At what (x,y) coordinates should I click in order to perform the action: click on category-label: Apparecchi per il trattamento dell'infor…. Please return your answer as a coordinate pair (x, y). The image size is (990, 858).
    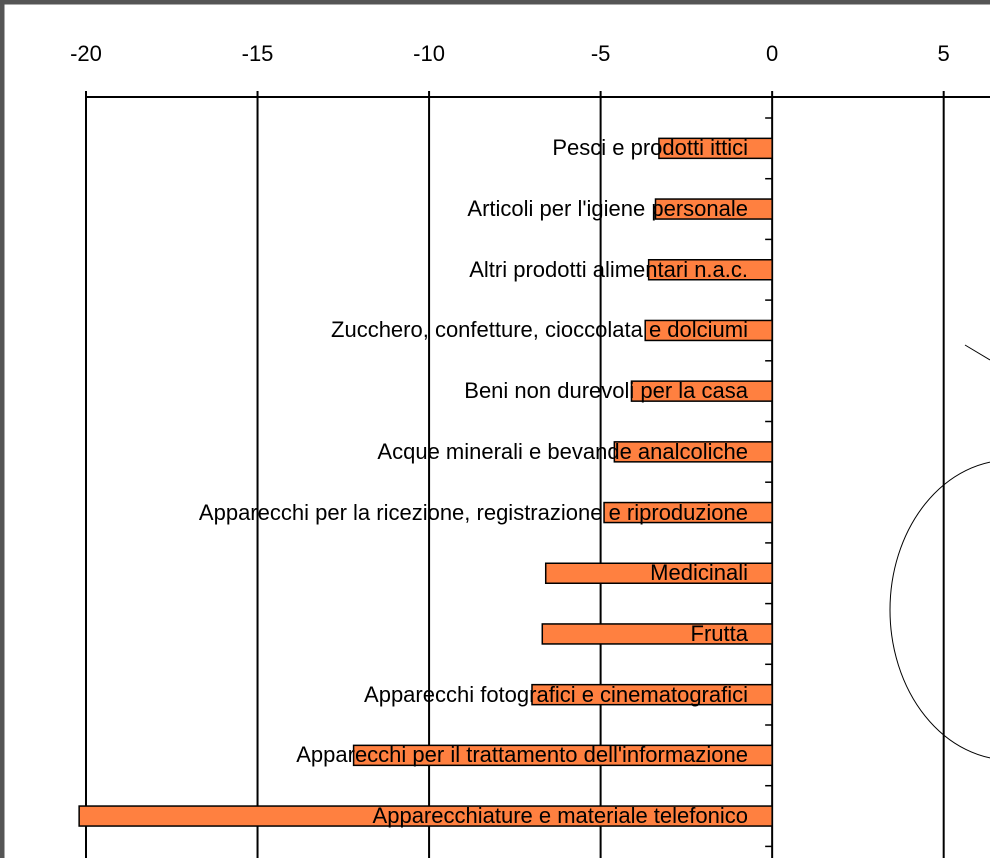
    Looking at the image, I should click on (522, 755).